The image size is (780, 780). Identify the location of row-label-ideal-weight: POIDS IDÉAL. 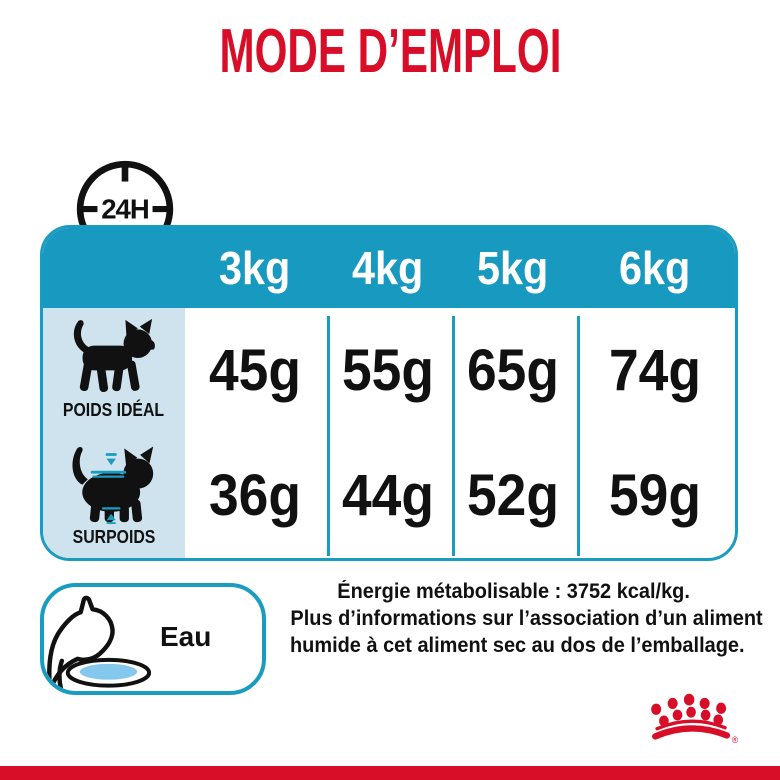
(114, 409).